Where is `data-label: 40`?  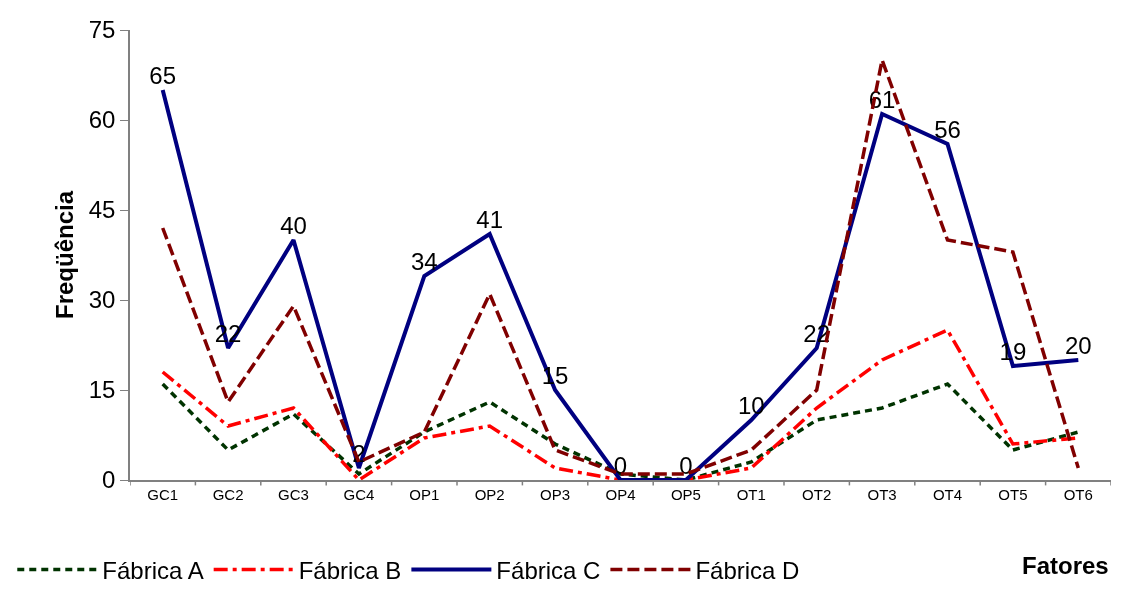 data-label: 40 is located at coordinates (293, 225).